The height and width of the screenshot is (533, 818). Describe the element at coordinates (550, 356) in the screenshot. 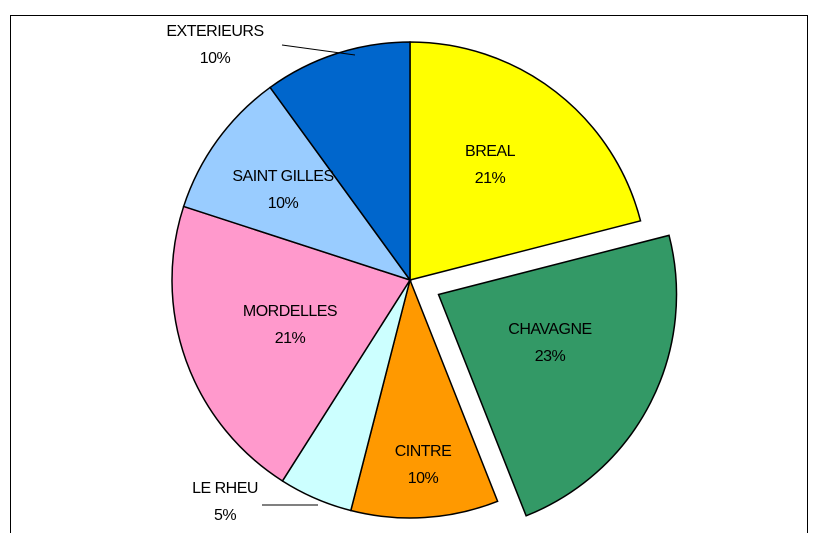

I see `slice-value-label: 23%` at that location.